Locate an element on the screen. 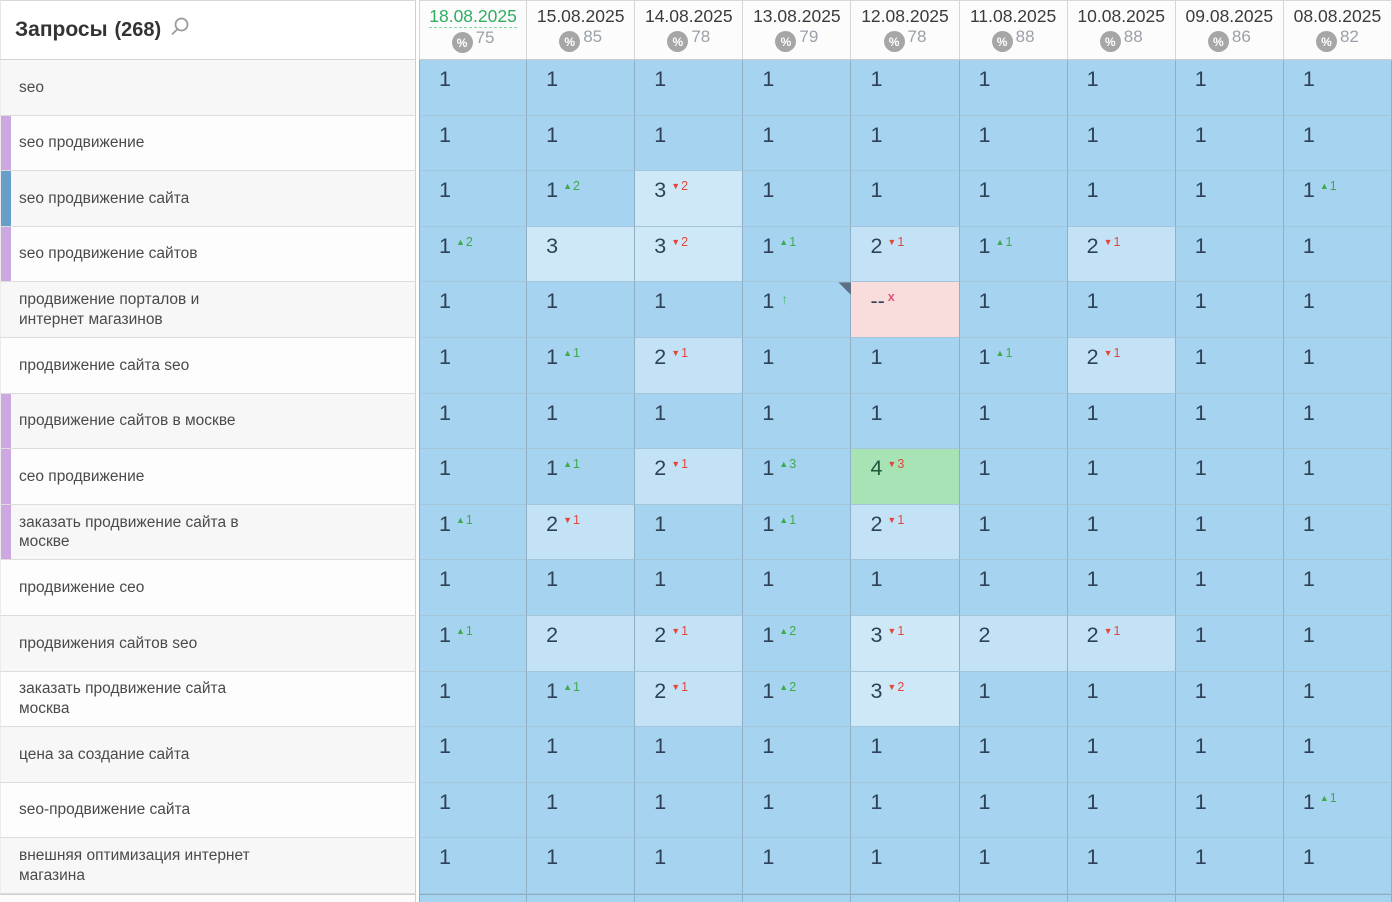 This screenshot has height=902, width=1392. query-row: seo продвижение сайта is located at coordinates (208, 199).